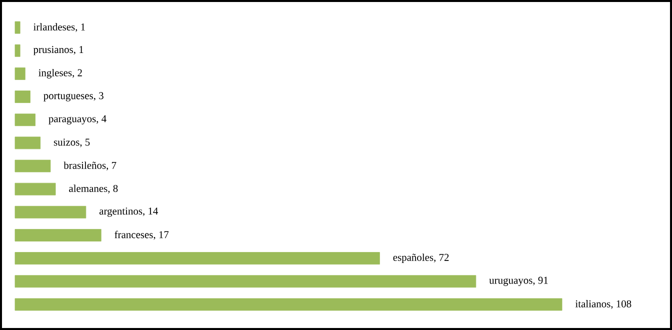  I want to click on data-label: alemanes, 8, so click(93, 189).